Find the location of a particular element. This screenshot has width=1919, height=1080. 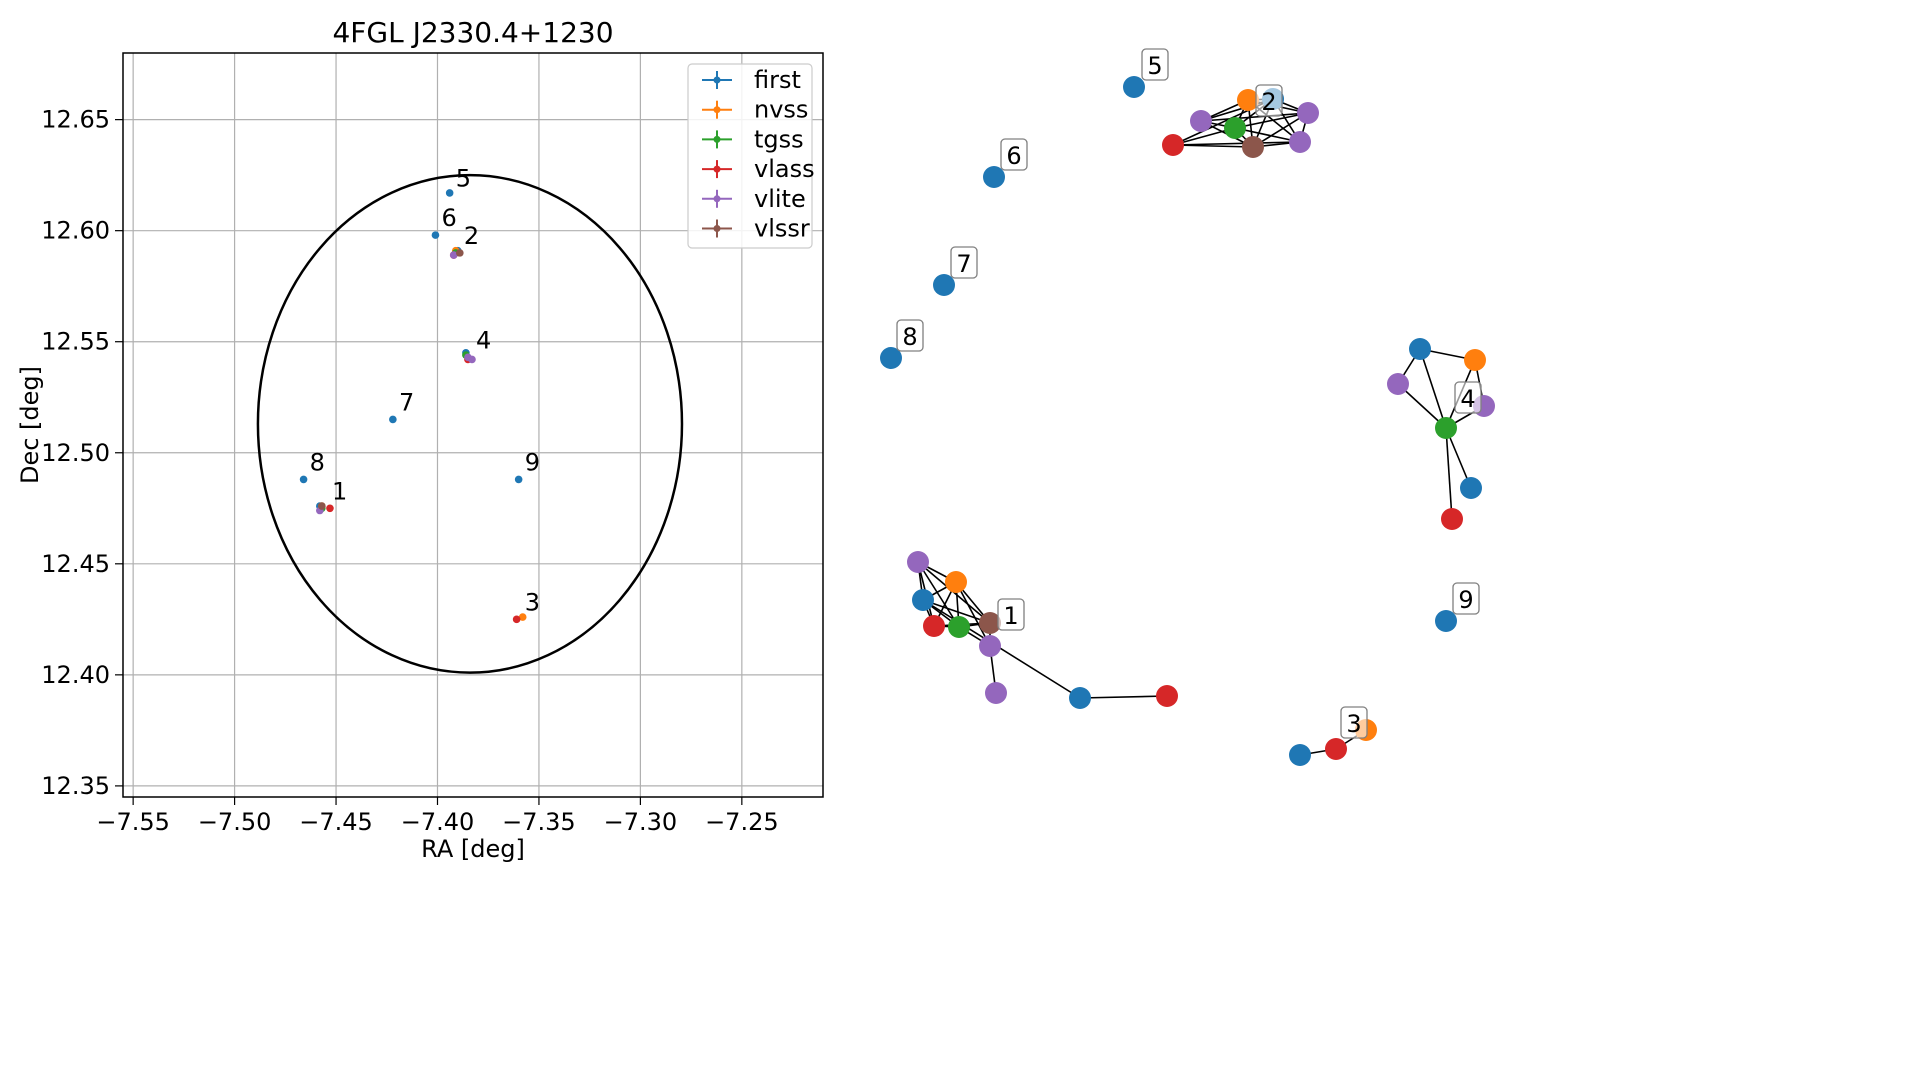

node-label: 2 is located at coordinates (1269, 100).